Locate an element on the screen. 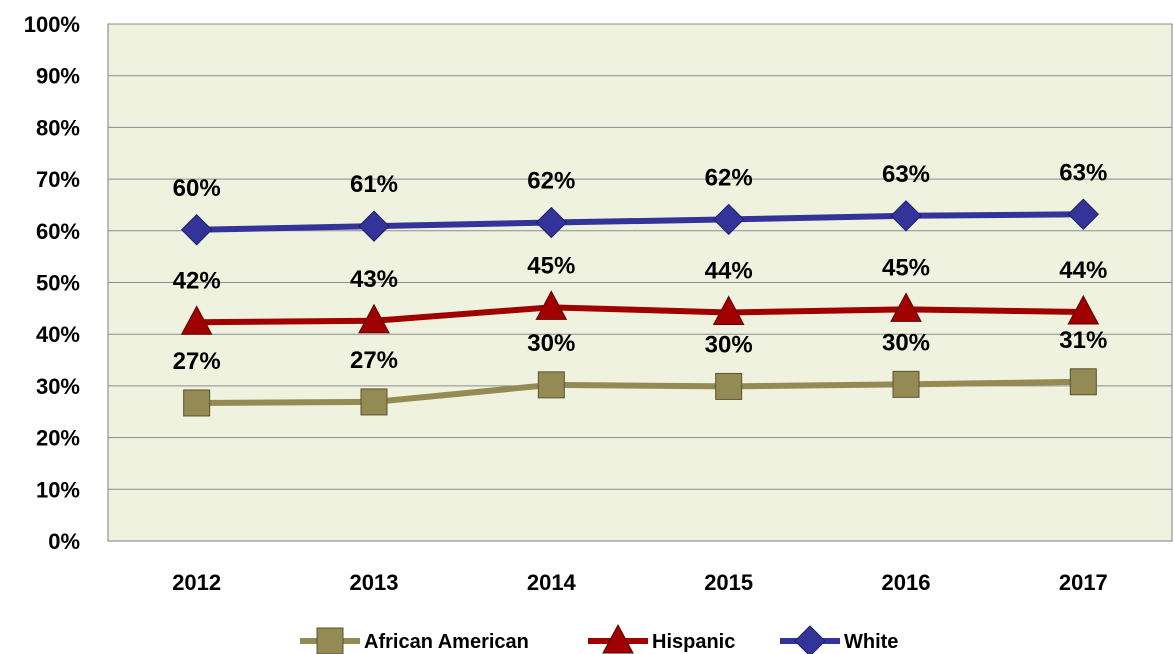 This screenshot has width=1174, height=654. legend-item-hispanic: Hispanic is located at coordinates (661, 638).